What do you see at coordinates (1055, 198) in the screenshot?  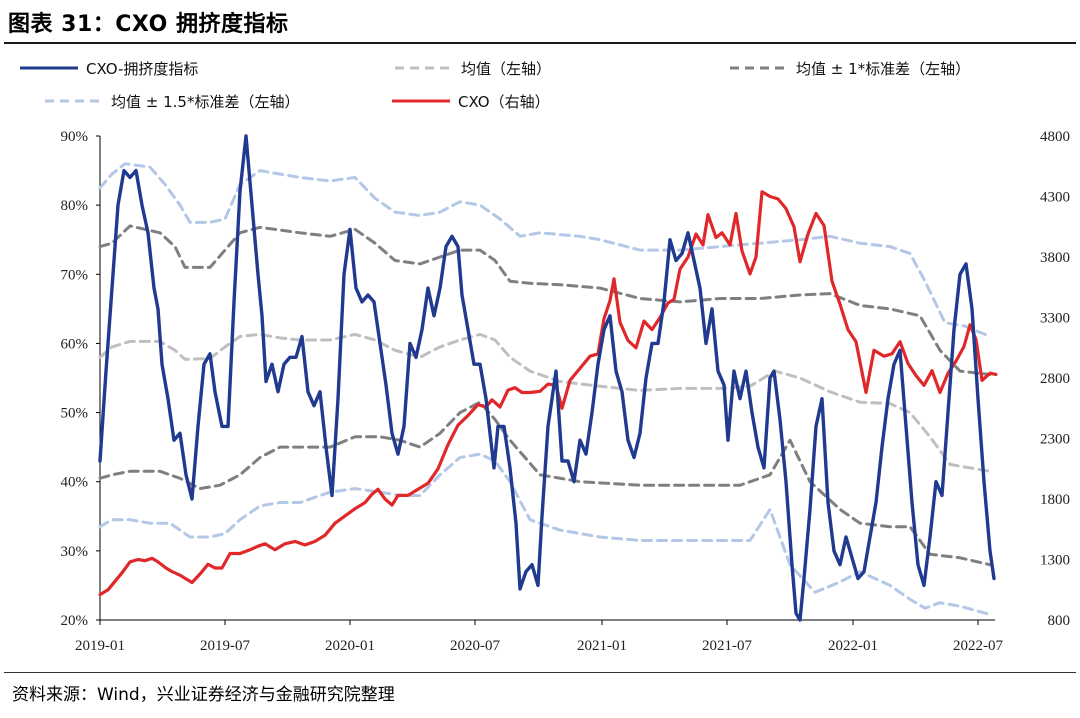 I see `y-right-tick-label: 4300` at bounding box center [1055, 198].